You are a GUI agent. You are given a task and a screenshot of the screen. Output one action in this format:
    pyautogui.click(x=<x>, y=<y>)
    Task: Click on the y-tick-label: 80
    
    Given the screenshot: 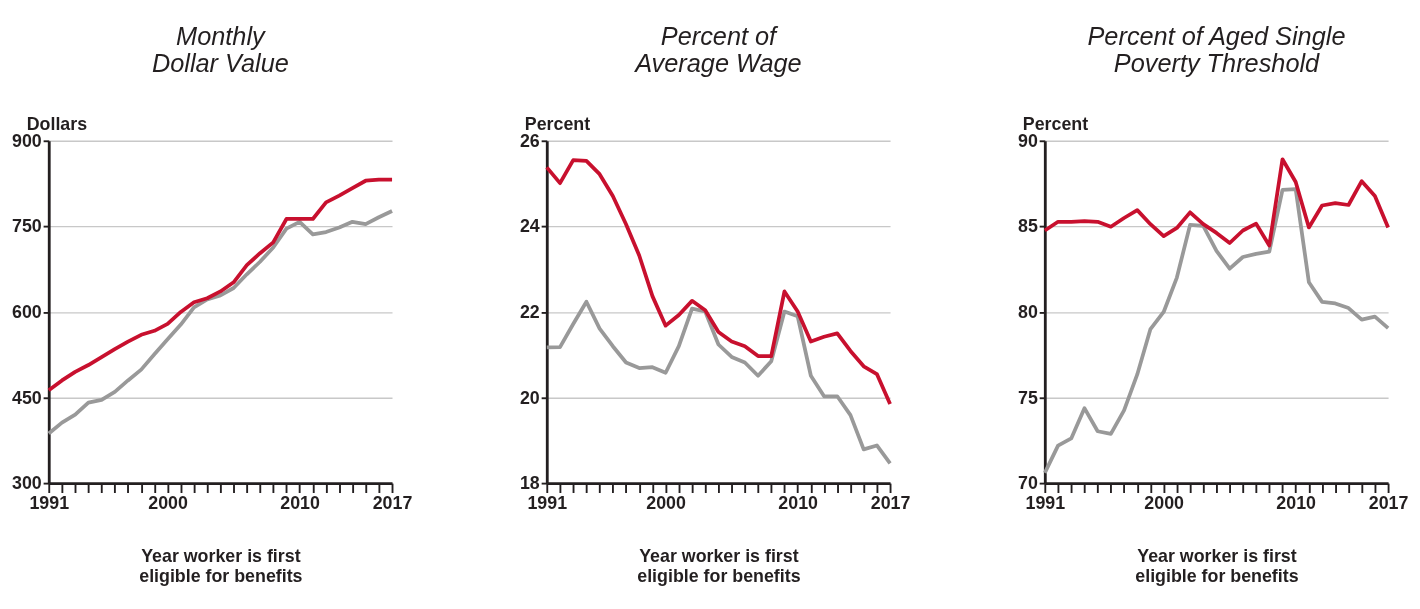 What is the action you would take?
    pyautogui.click(x=1027, y=312)
    